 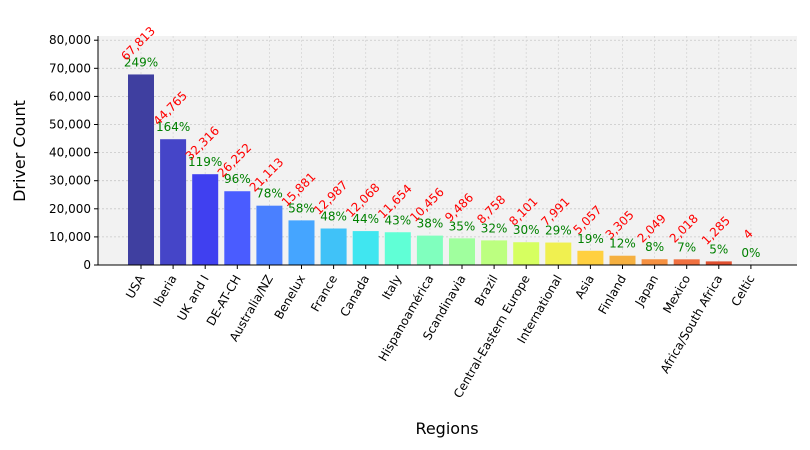 I want to click on percent-label: 48%, so click(x=333, y=217).